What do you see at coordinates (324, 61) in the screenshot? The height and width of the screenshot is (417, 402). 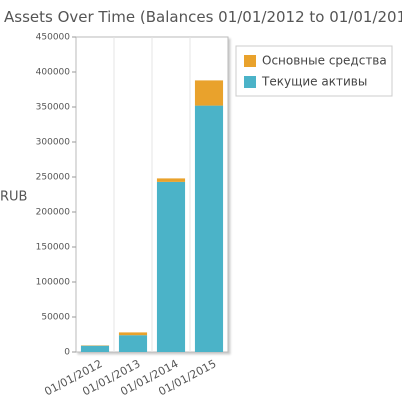 I see `legend-label: Основные средства` at bounding box center [324, 61].